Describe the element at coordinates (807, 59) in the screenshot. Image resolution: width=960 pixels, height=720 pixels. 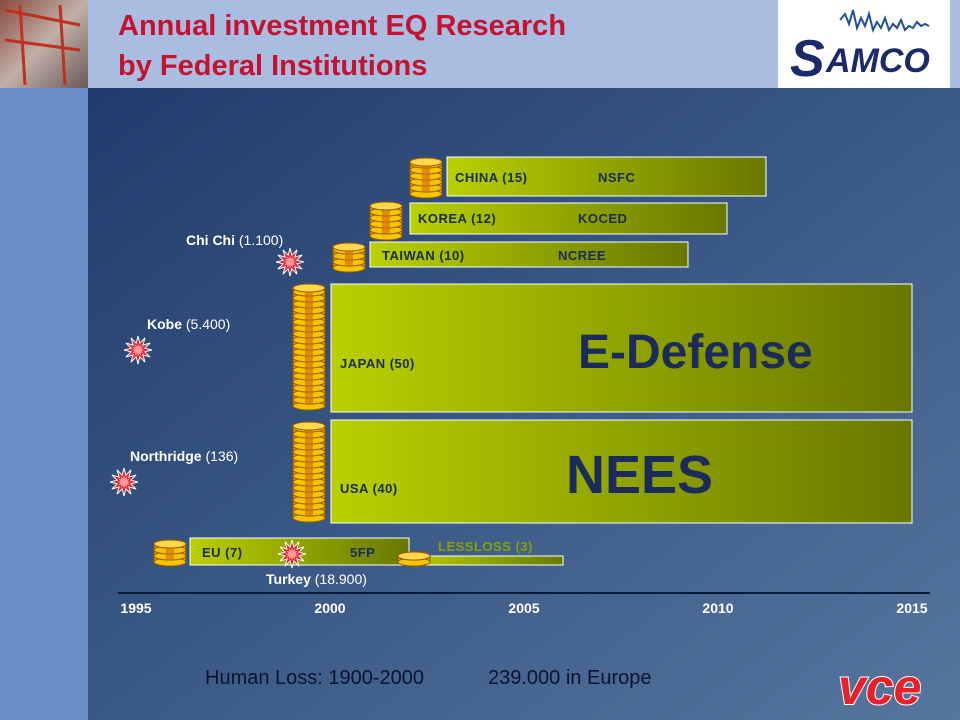
I see `logo-initial: S` at that location.